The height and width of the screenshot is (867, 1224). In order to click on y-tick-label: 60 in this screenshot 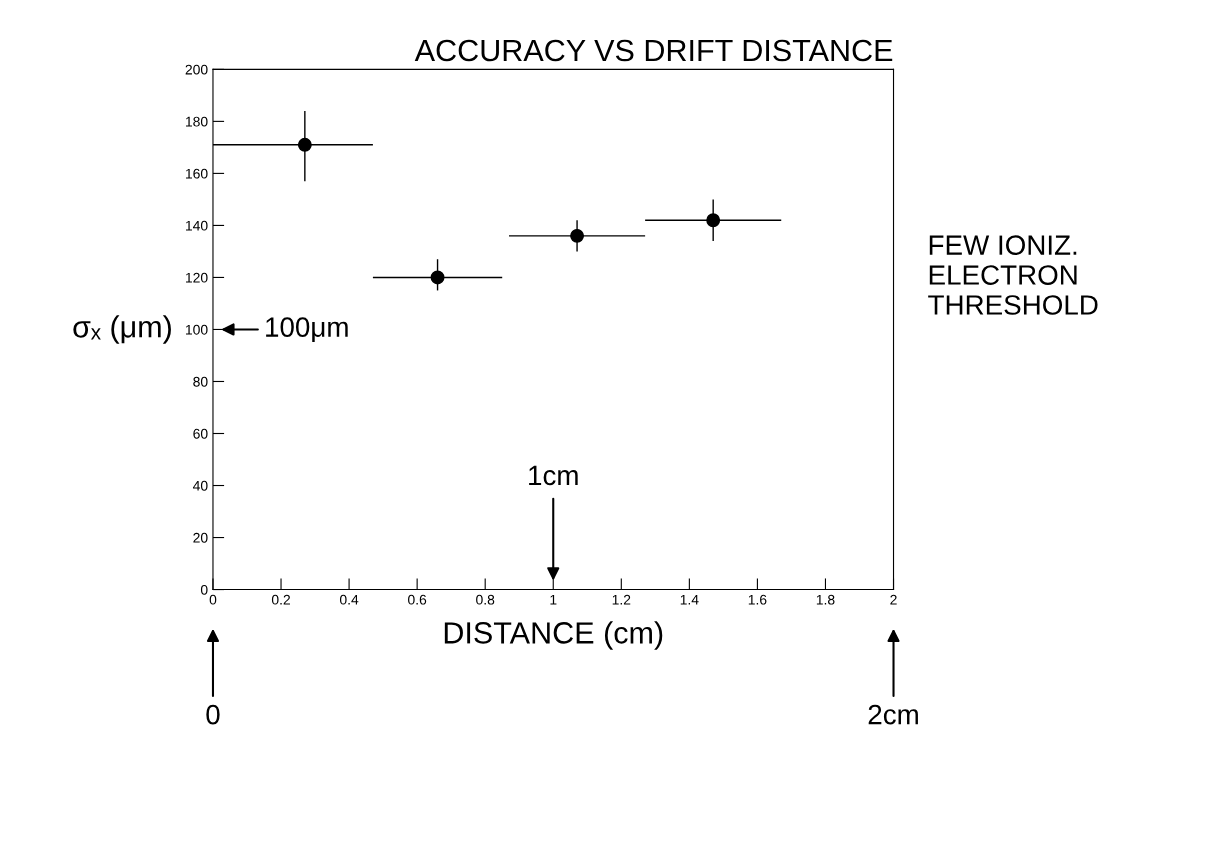, I will do `click(200, 433)`.